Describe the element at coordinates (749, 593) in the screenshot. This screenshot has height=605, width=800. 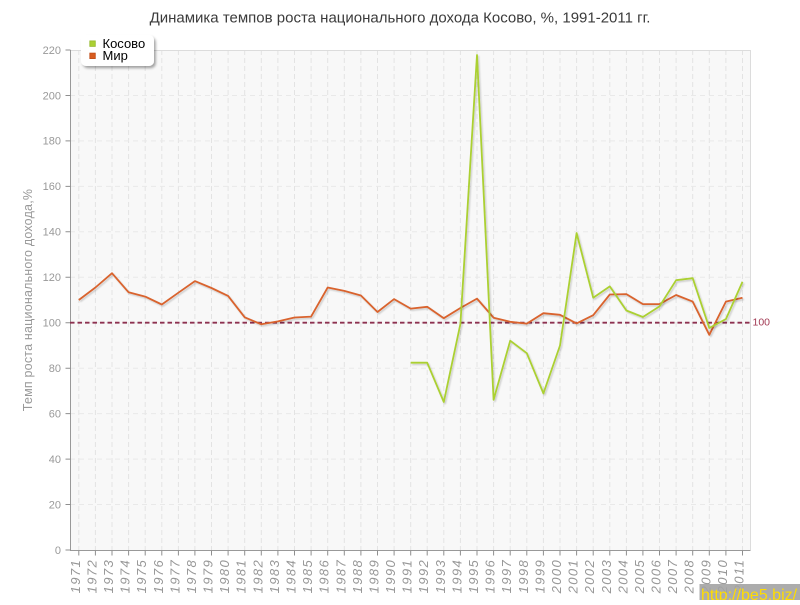
I see `svg-text: http://be5.biz/` at that location.